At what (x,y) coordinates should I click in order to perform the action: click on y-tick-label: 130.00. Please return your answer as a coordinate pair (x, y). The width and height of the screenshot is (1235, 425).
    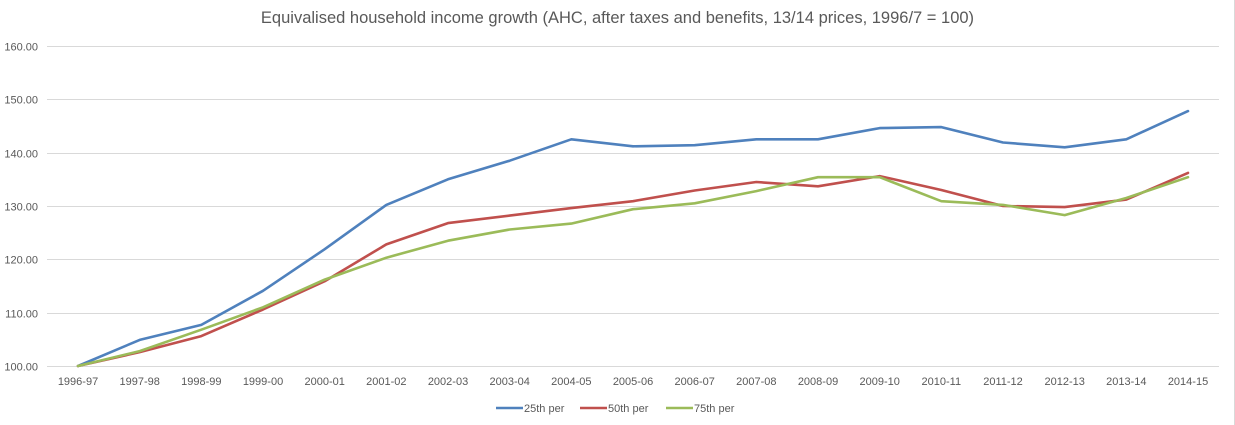
    Looking at the image, I should click on (21, 208).